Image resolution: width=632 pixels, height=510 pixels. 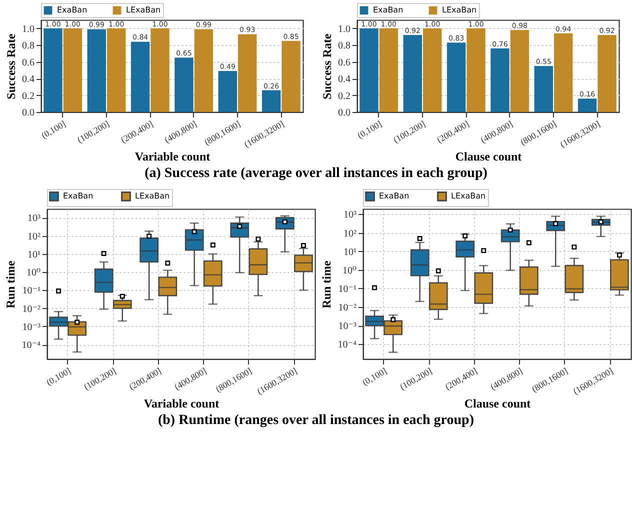 What do you see at coordinates (316, 421) in the screenshot?
I see `text: (b) Runtime (ranges over all instances in each group)` at bounding box center [316, 421].